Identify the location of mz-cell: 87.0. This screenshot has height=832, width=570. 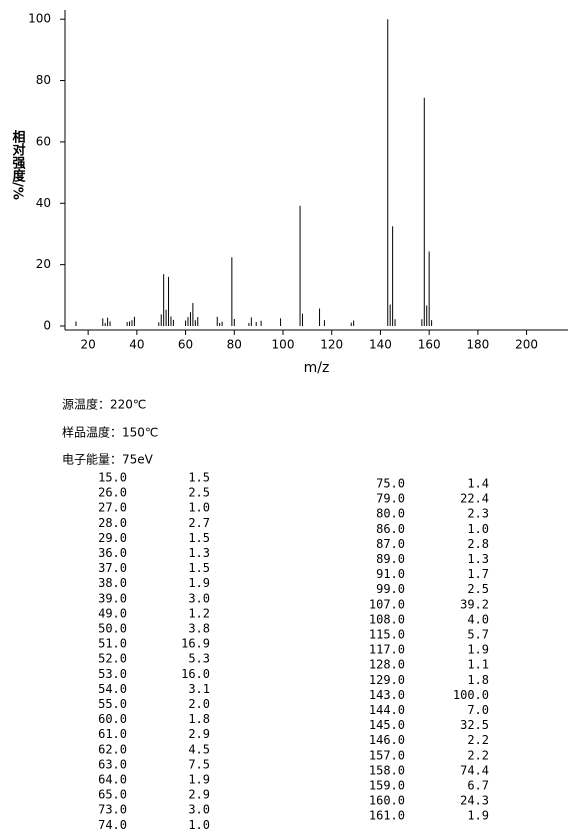
(390, 544).